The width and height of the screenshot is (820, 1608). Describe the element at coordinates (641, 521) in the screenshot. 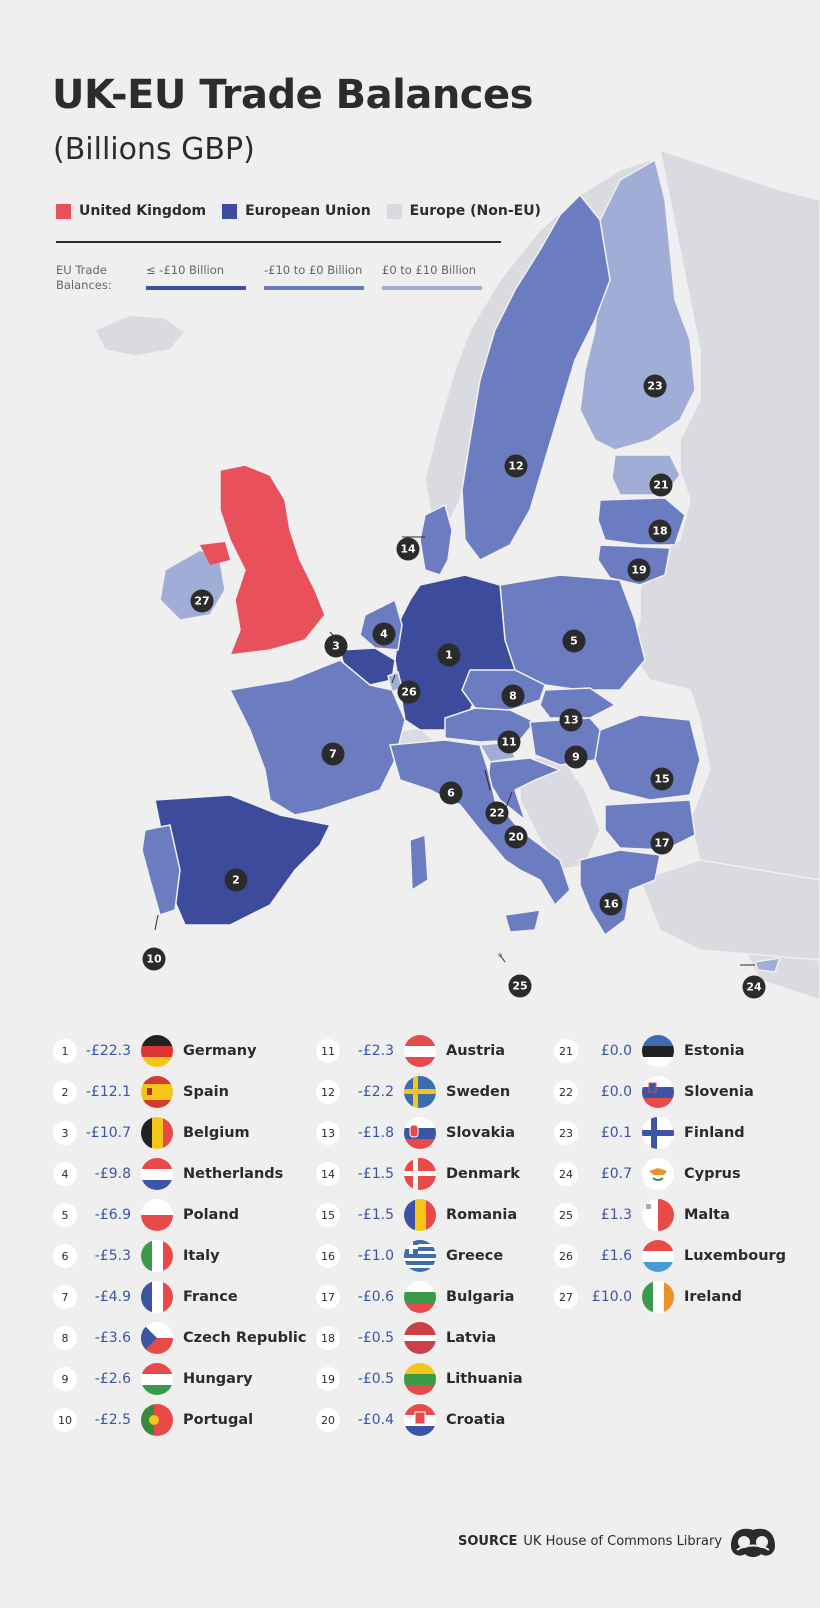

I see `latvia-shape` at that location.